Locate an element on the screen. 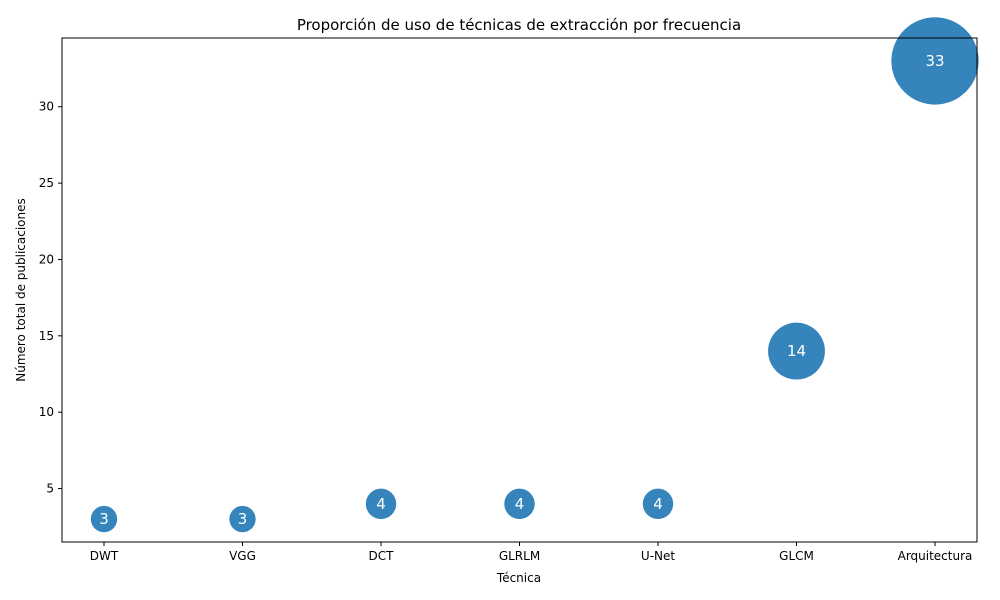  y-axis: 5 10 15 20 25 30 is located at coordinates (50, 298).